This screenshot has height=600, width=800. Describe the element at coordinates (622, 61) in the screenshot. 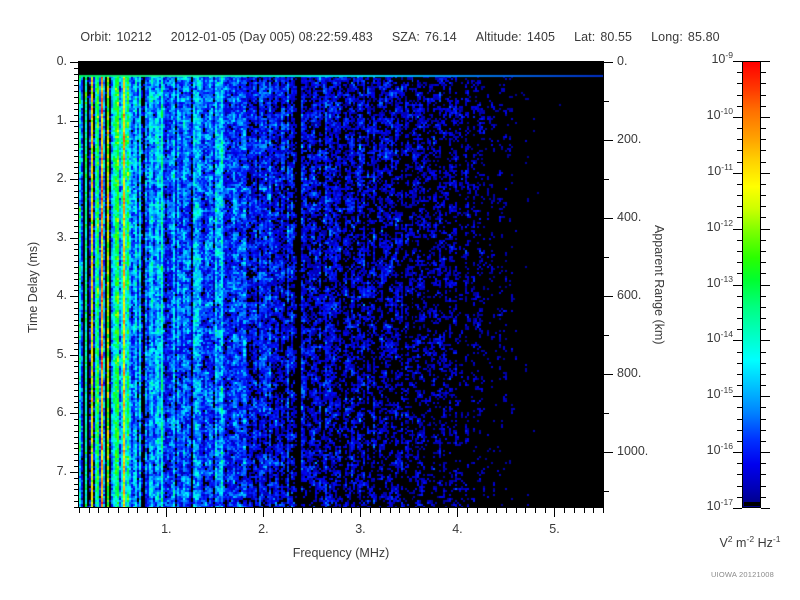

I see `y-axis-right-ticklabel: 0.` at that location.